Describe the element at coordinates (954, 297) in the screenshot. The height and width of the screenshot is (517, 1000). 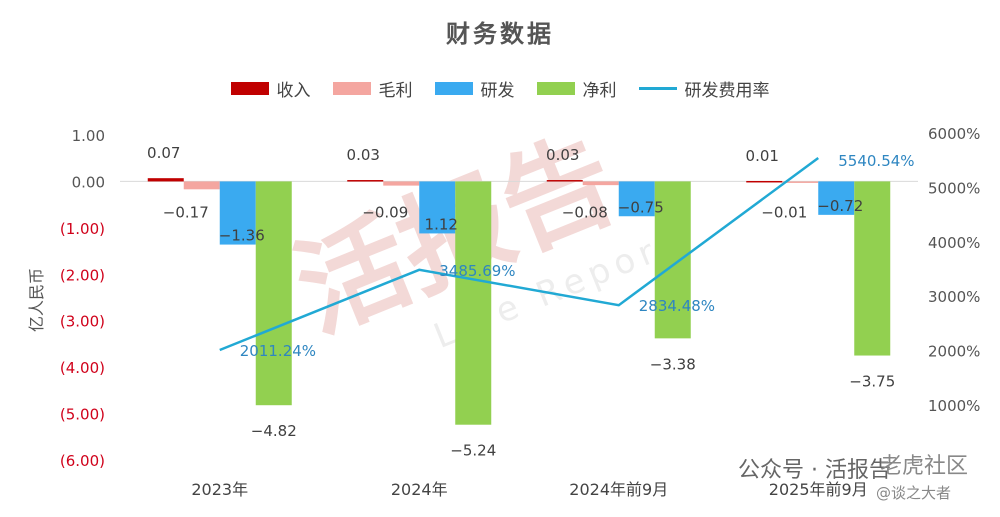
I see `y2-tick-label: 3000%` at that location.